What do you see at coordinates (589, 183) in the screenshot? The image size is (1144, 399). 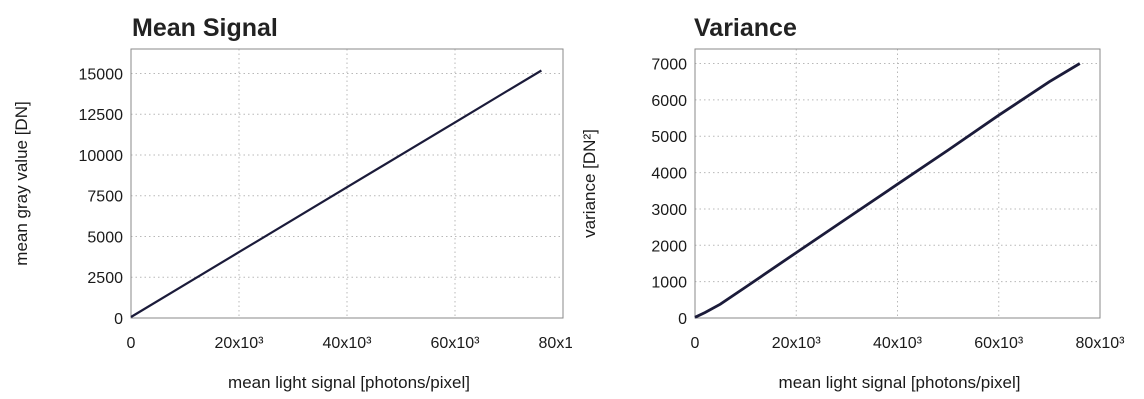 I see `y-axis-label: variance [DN²]` at bounding box center [589, 183].